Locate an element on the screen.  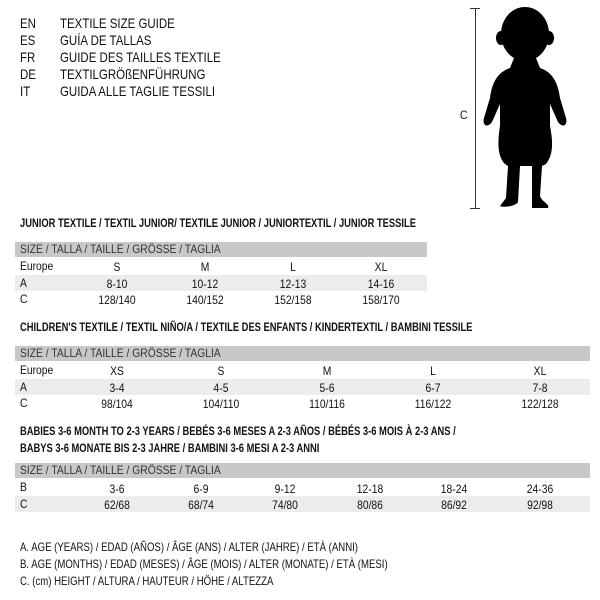
children-size-header: SIZE / TALLA / TAILLE / GRÖSSE / TAGLIA is located at coordinates (302, 353).